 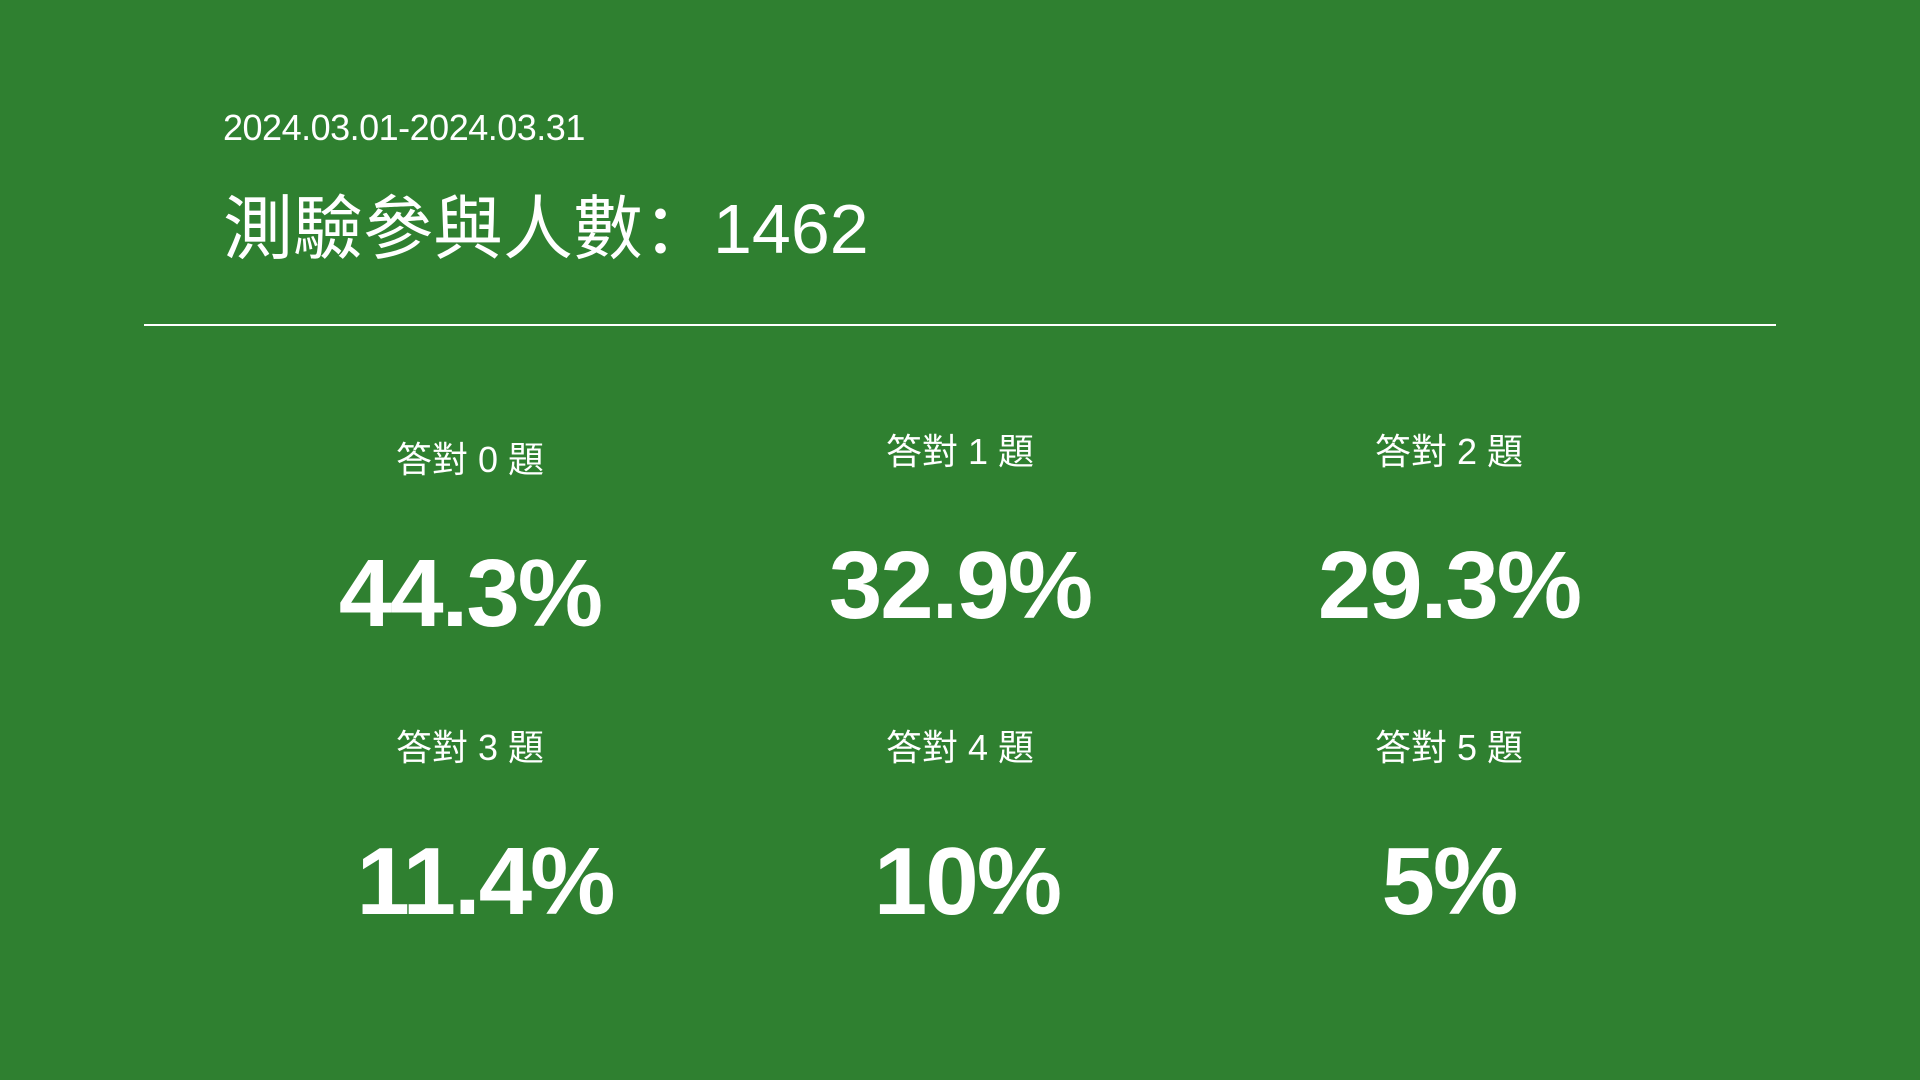 I want to click on stat-card-3-correct: 答對 3 題 11.4%, so click(x=485, y=830).